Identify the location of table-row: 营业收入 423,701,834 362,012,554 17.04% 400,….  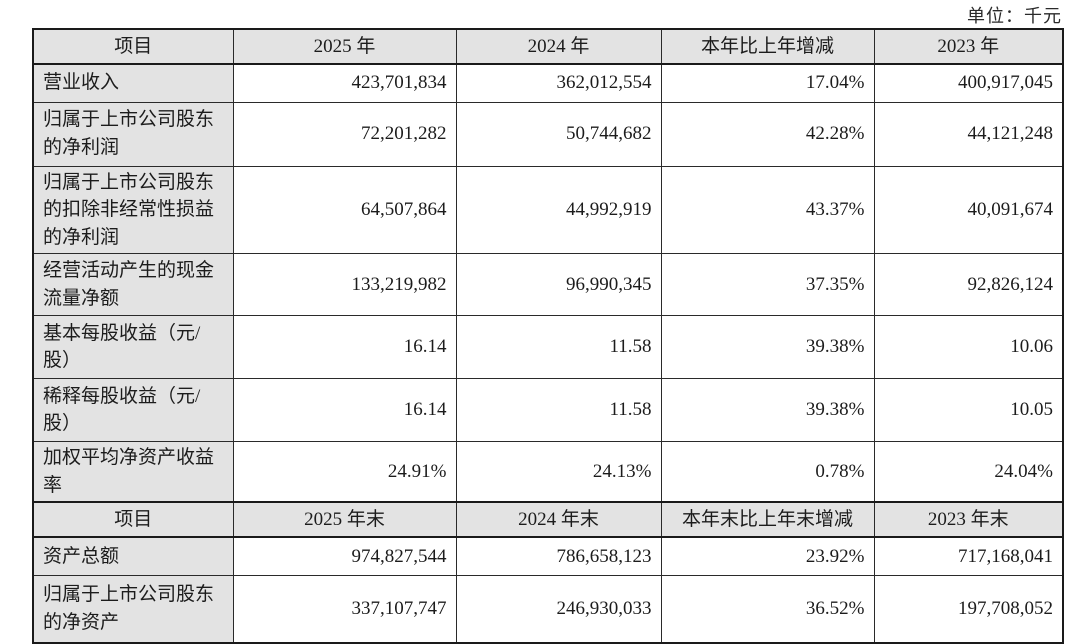
(548, 83).